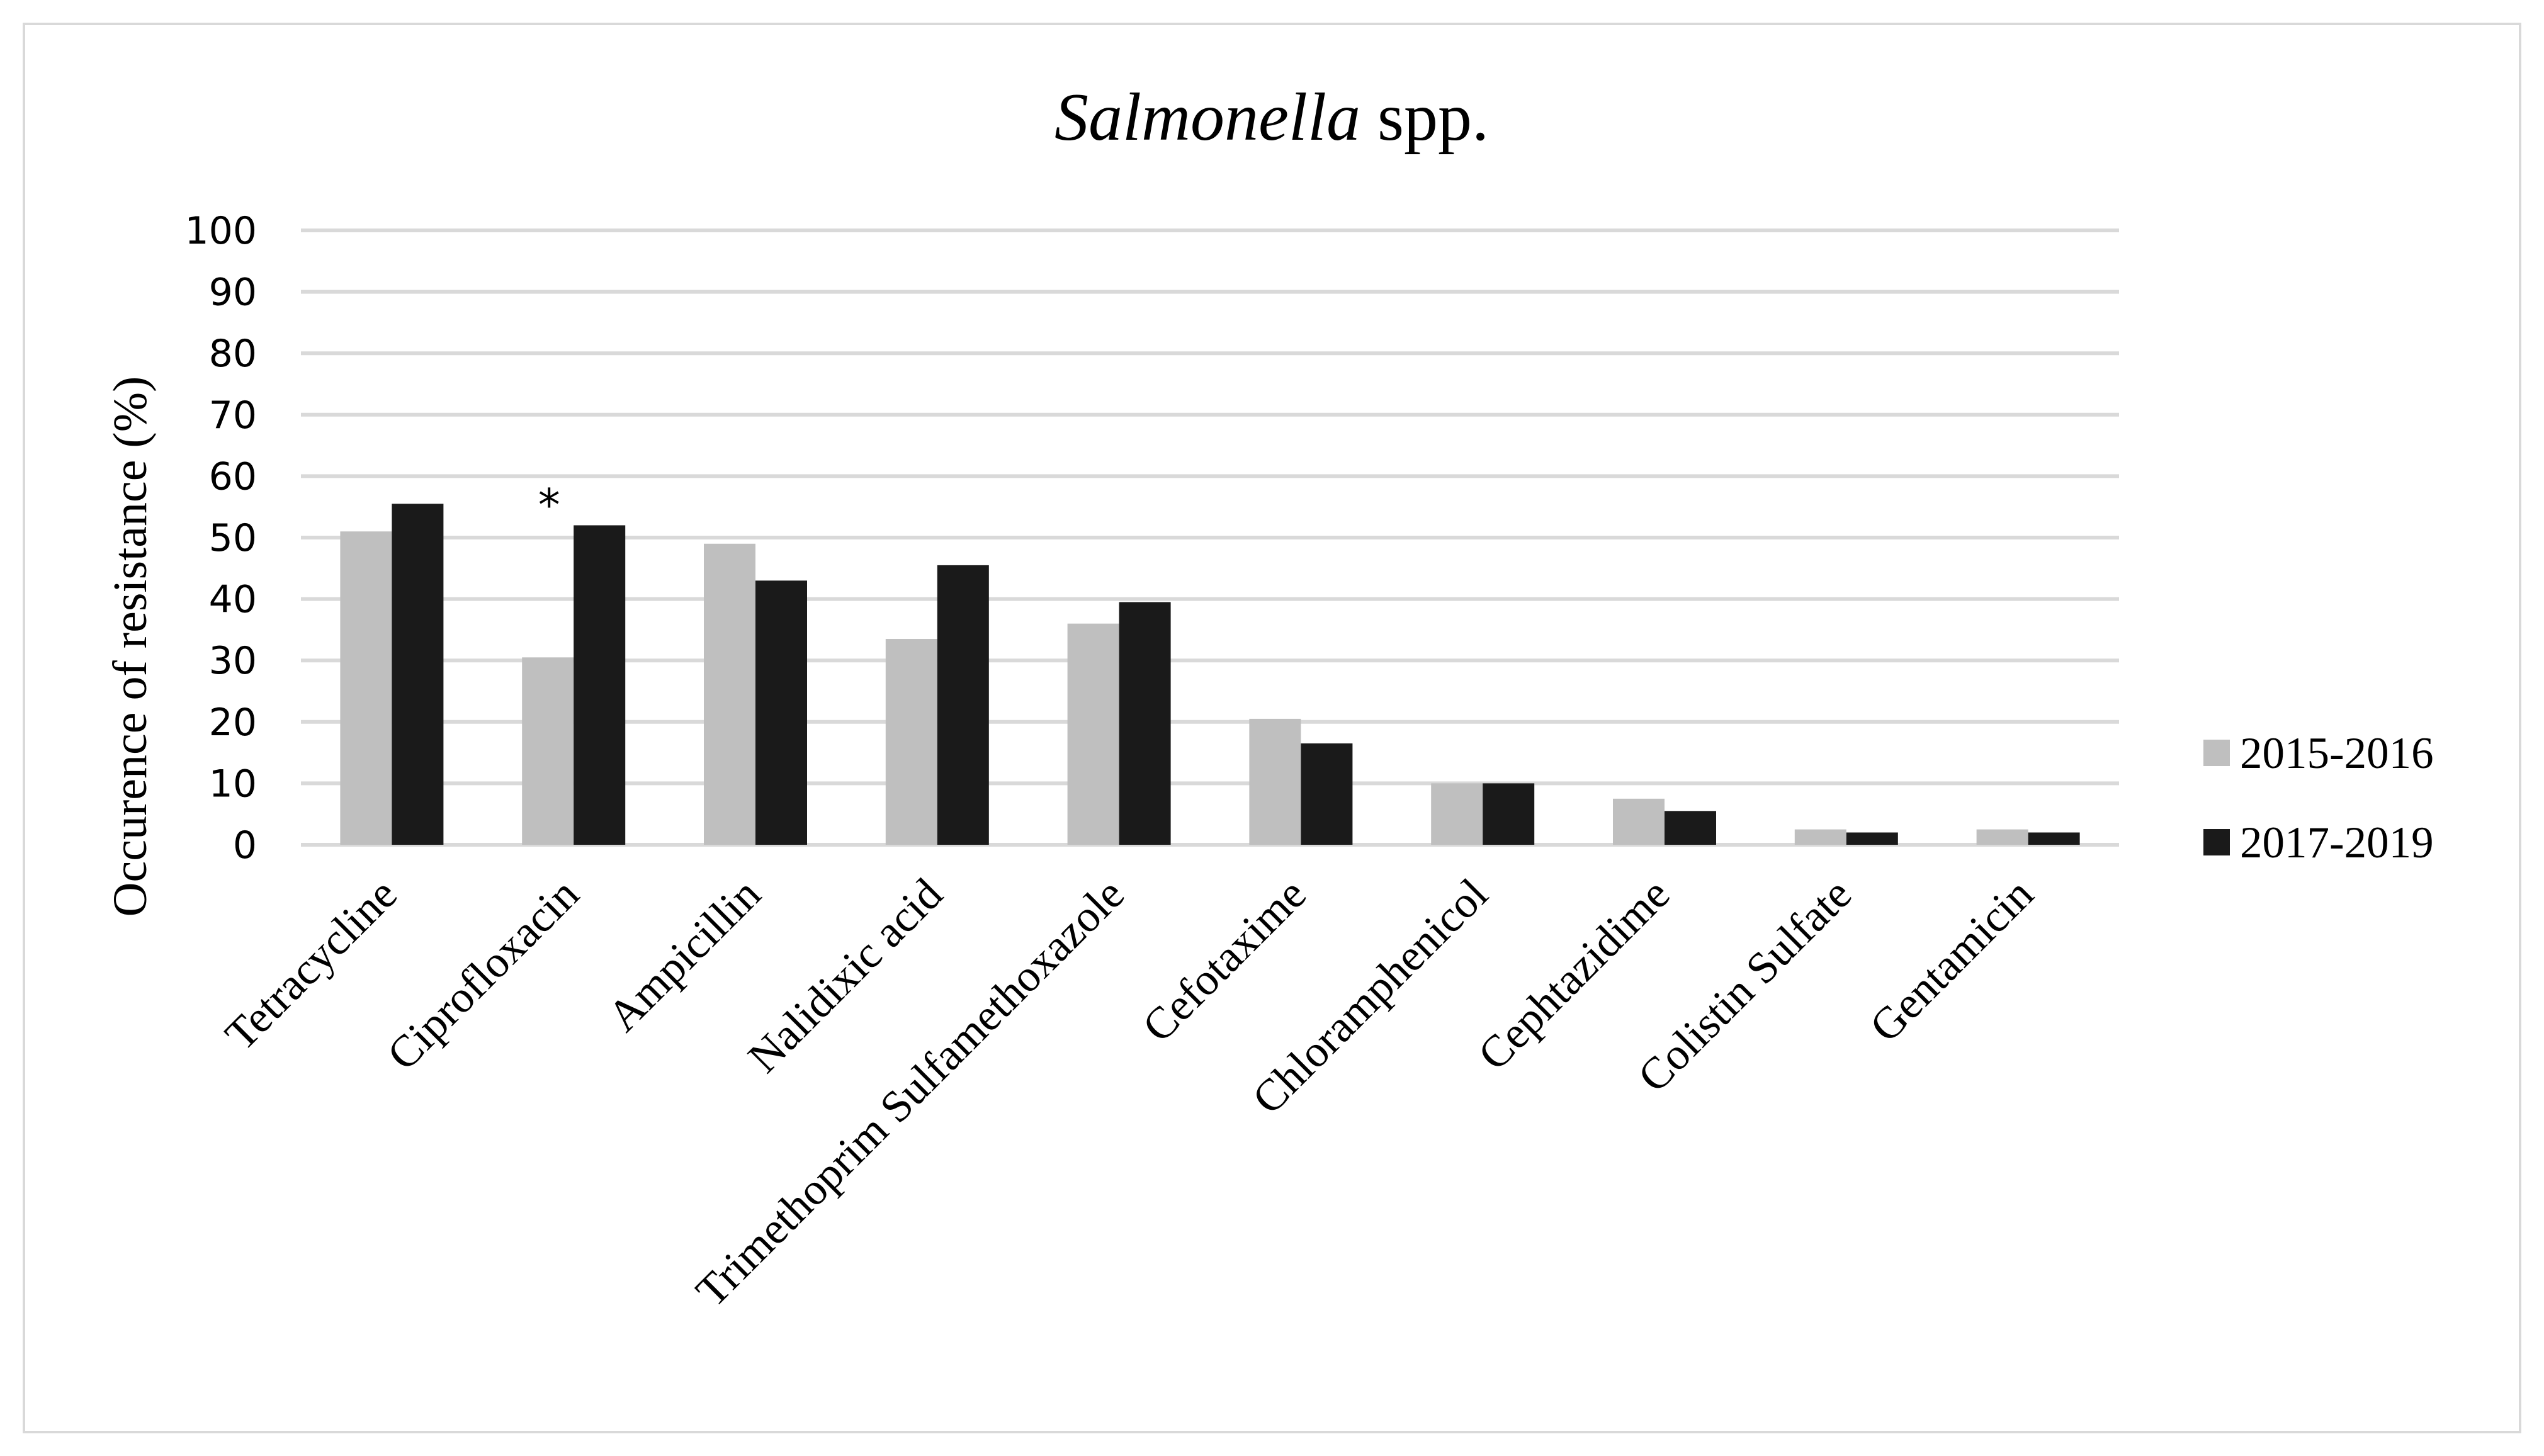 This screenshot has width=2544, height=1456. Describe the element at coordinates (311, 964) in the screenshot. I see `x-tick-label-tetracycline: Tetracycline` at that location.